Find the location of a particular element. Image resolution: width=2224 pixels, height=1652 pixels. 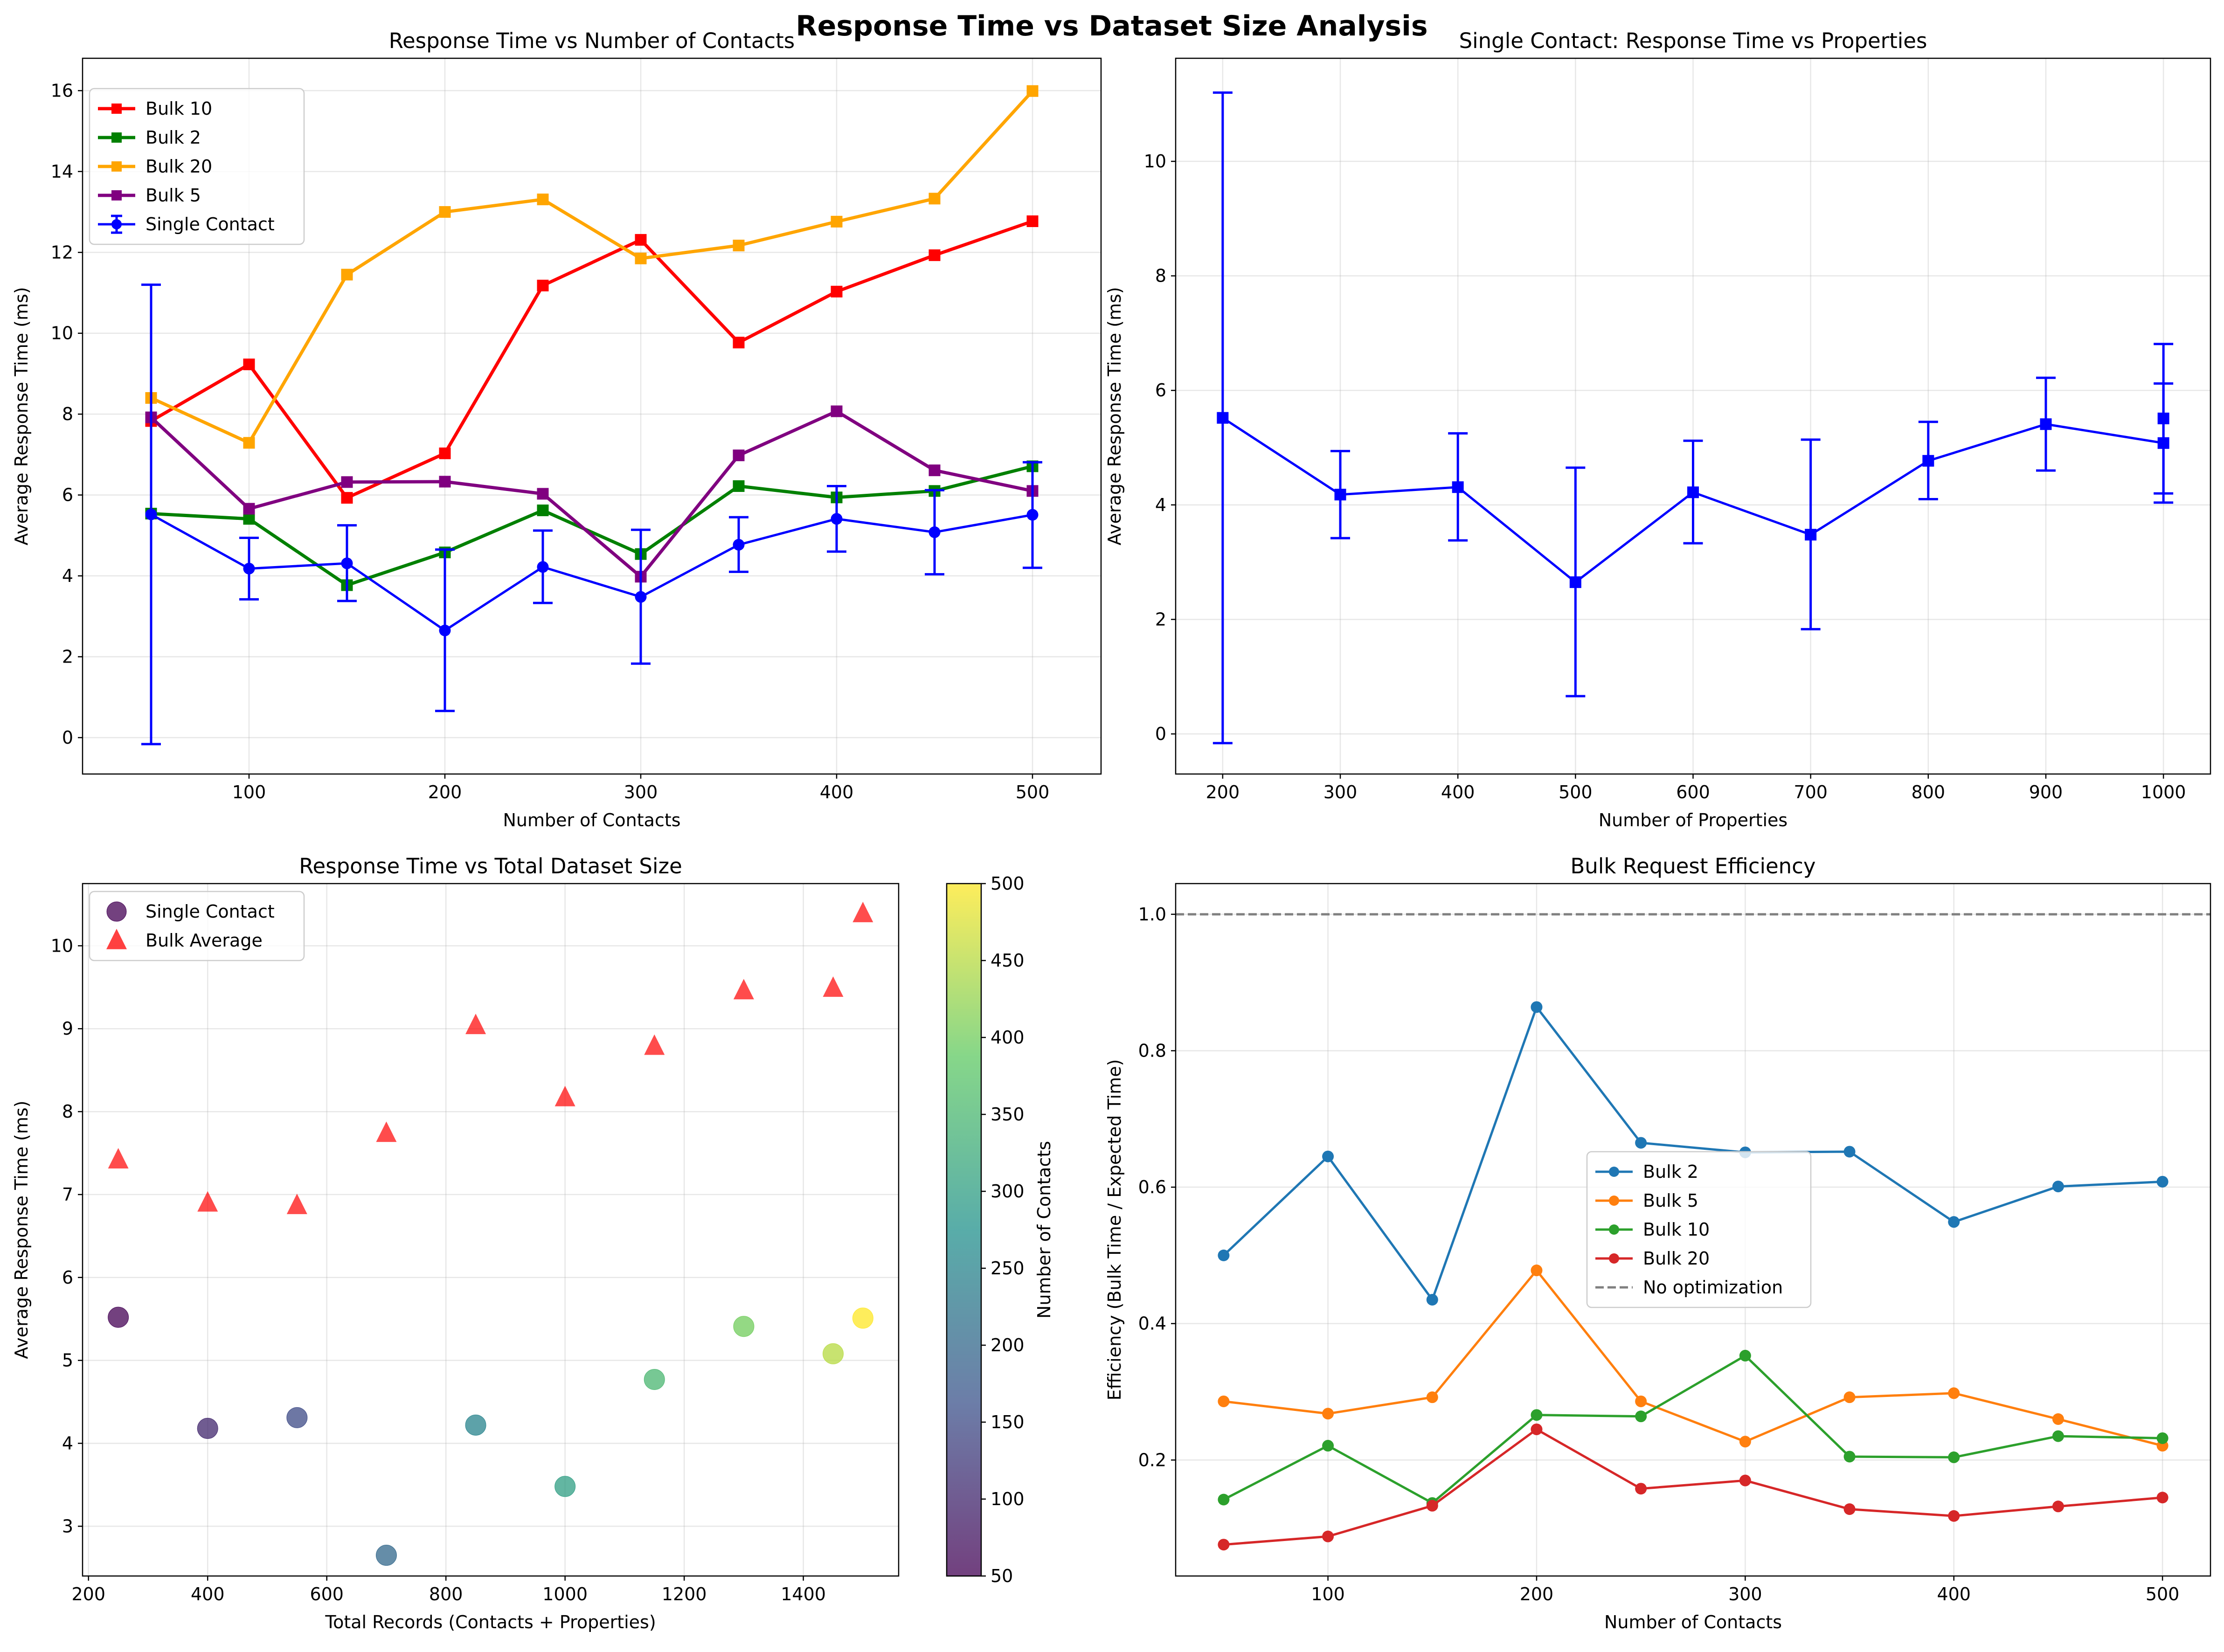

legend-item: Bulk 5 is located at coordinates (1646, 1200).